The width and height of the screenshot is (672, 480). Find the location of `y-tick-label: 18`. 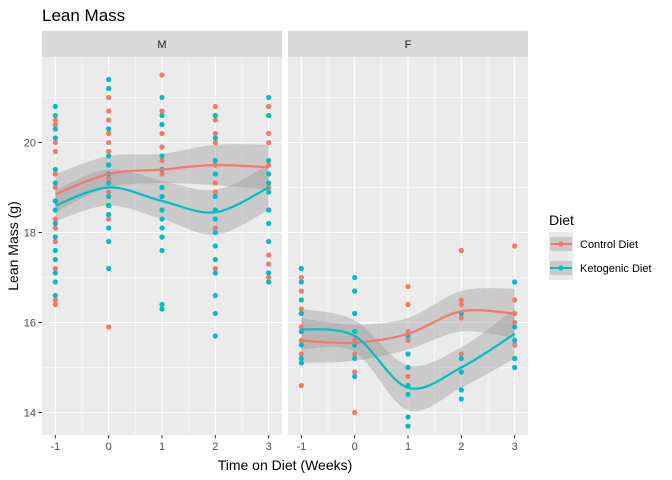

y-tick-label: 18 is located at coordinates (30, 234).